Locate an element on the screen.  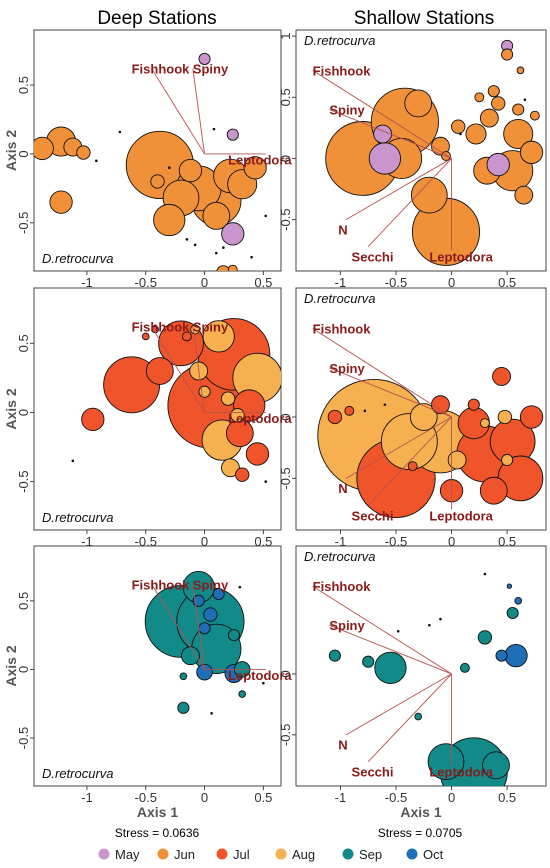
shallow-stress-label: Stress = 0.0705 is located at coordinates (420, 833).